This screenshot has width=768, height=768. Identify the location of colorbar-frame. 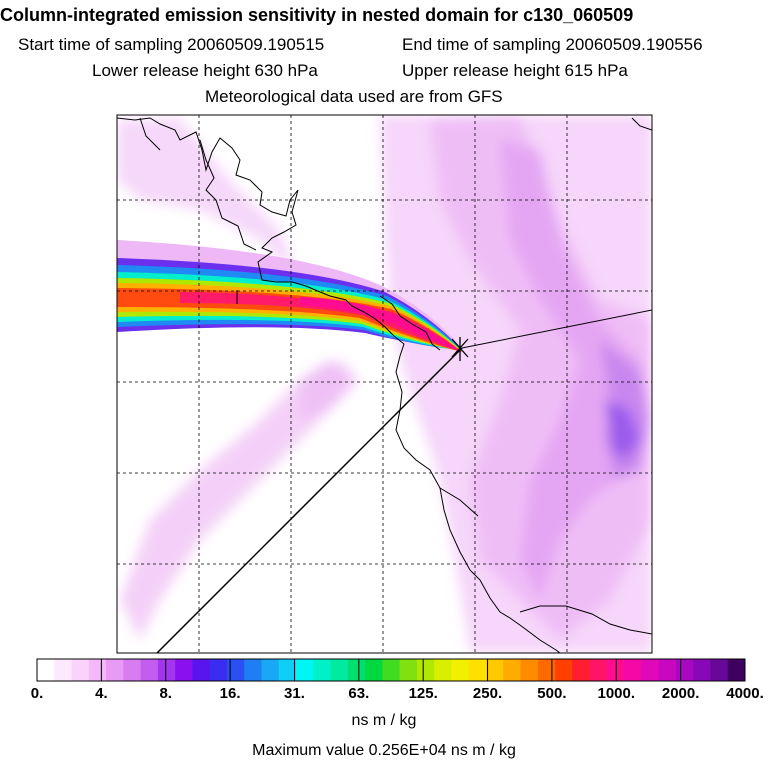
(391, 670).